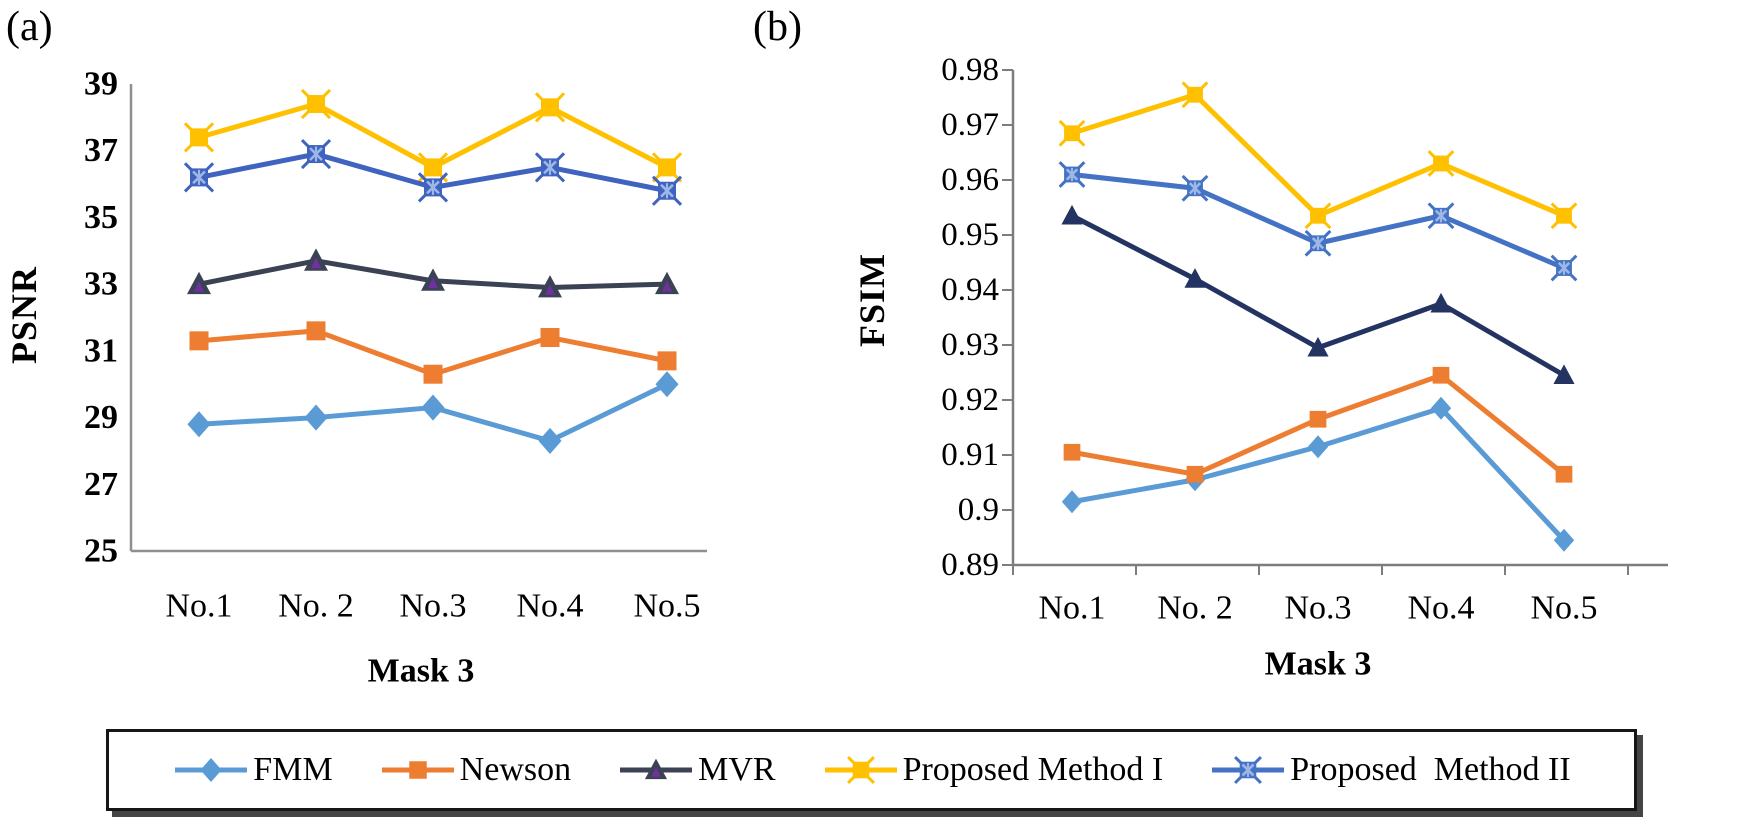 This screenshot has height=822, width=1750. What do you see at coordinates (970, 125) in the screenshot?
I see `y-tick-label: 0.97` at bounding box center [970, 125].